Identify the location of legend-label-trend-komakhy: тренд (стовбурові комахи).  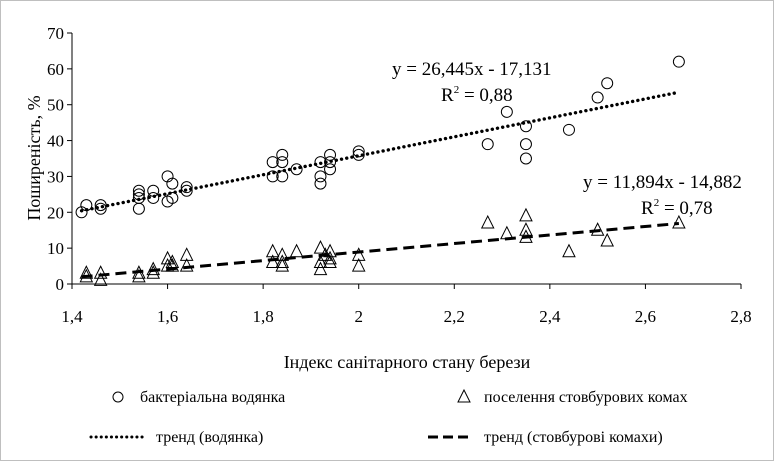
(573, 437).